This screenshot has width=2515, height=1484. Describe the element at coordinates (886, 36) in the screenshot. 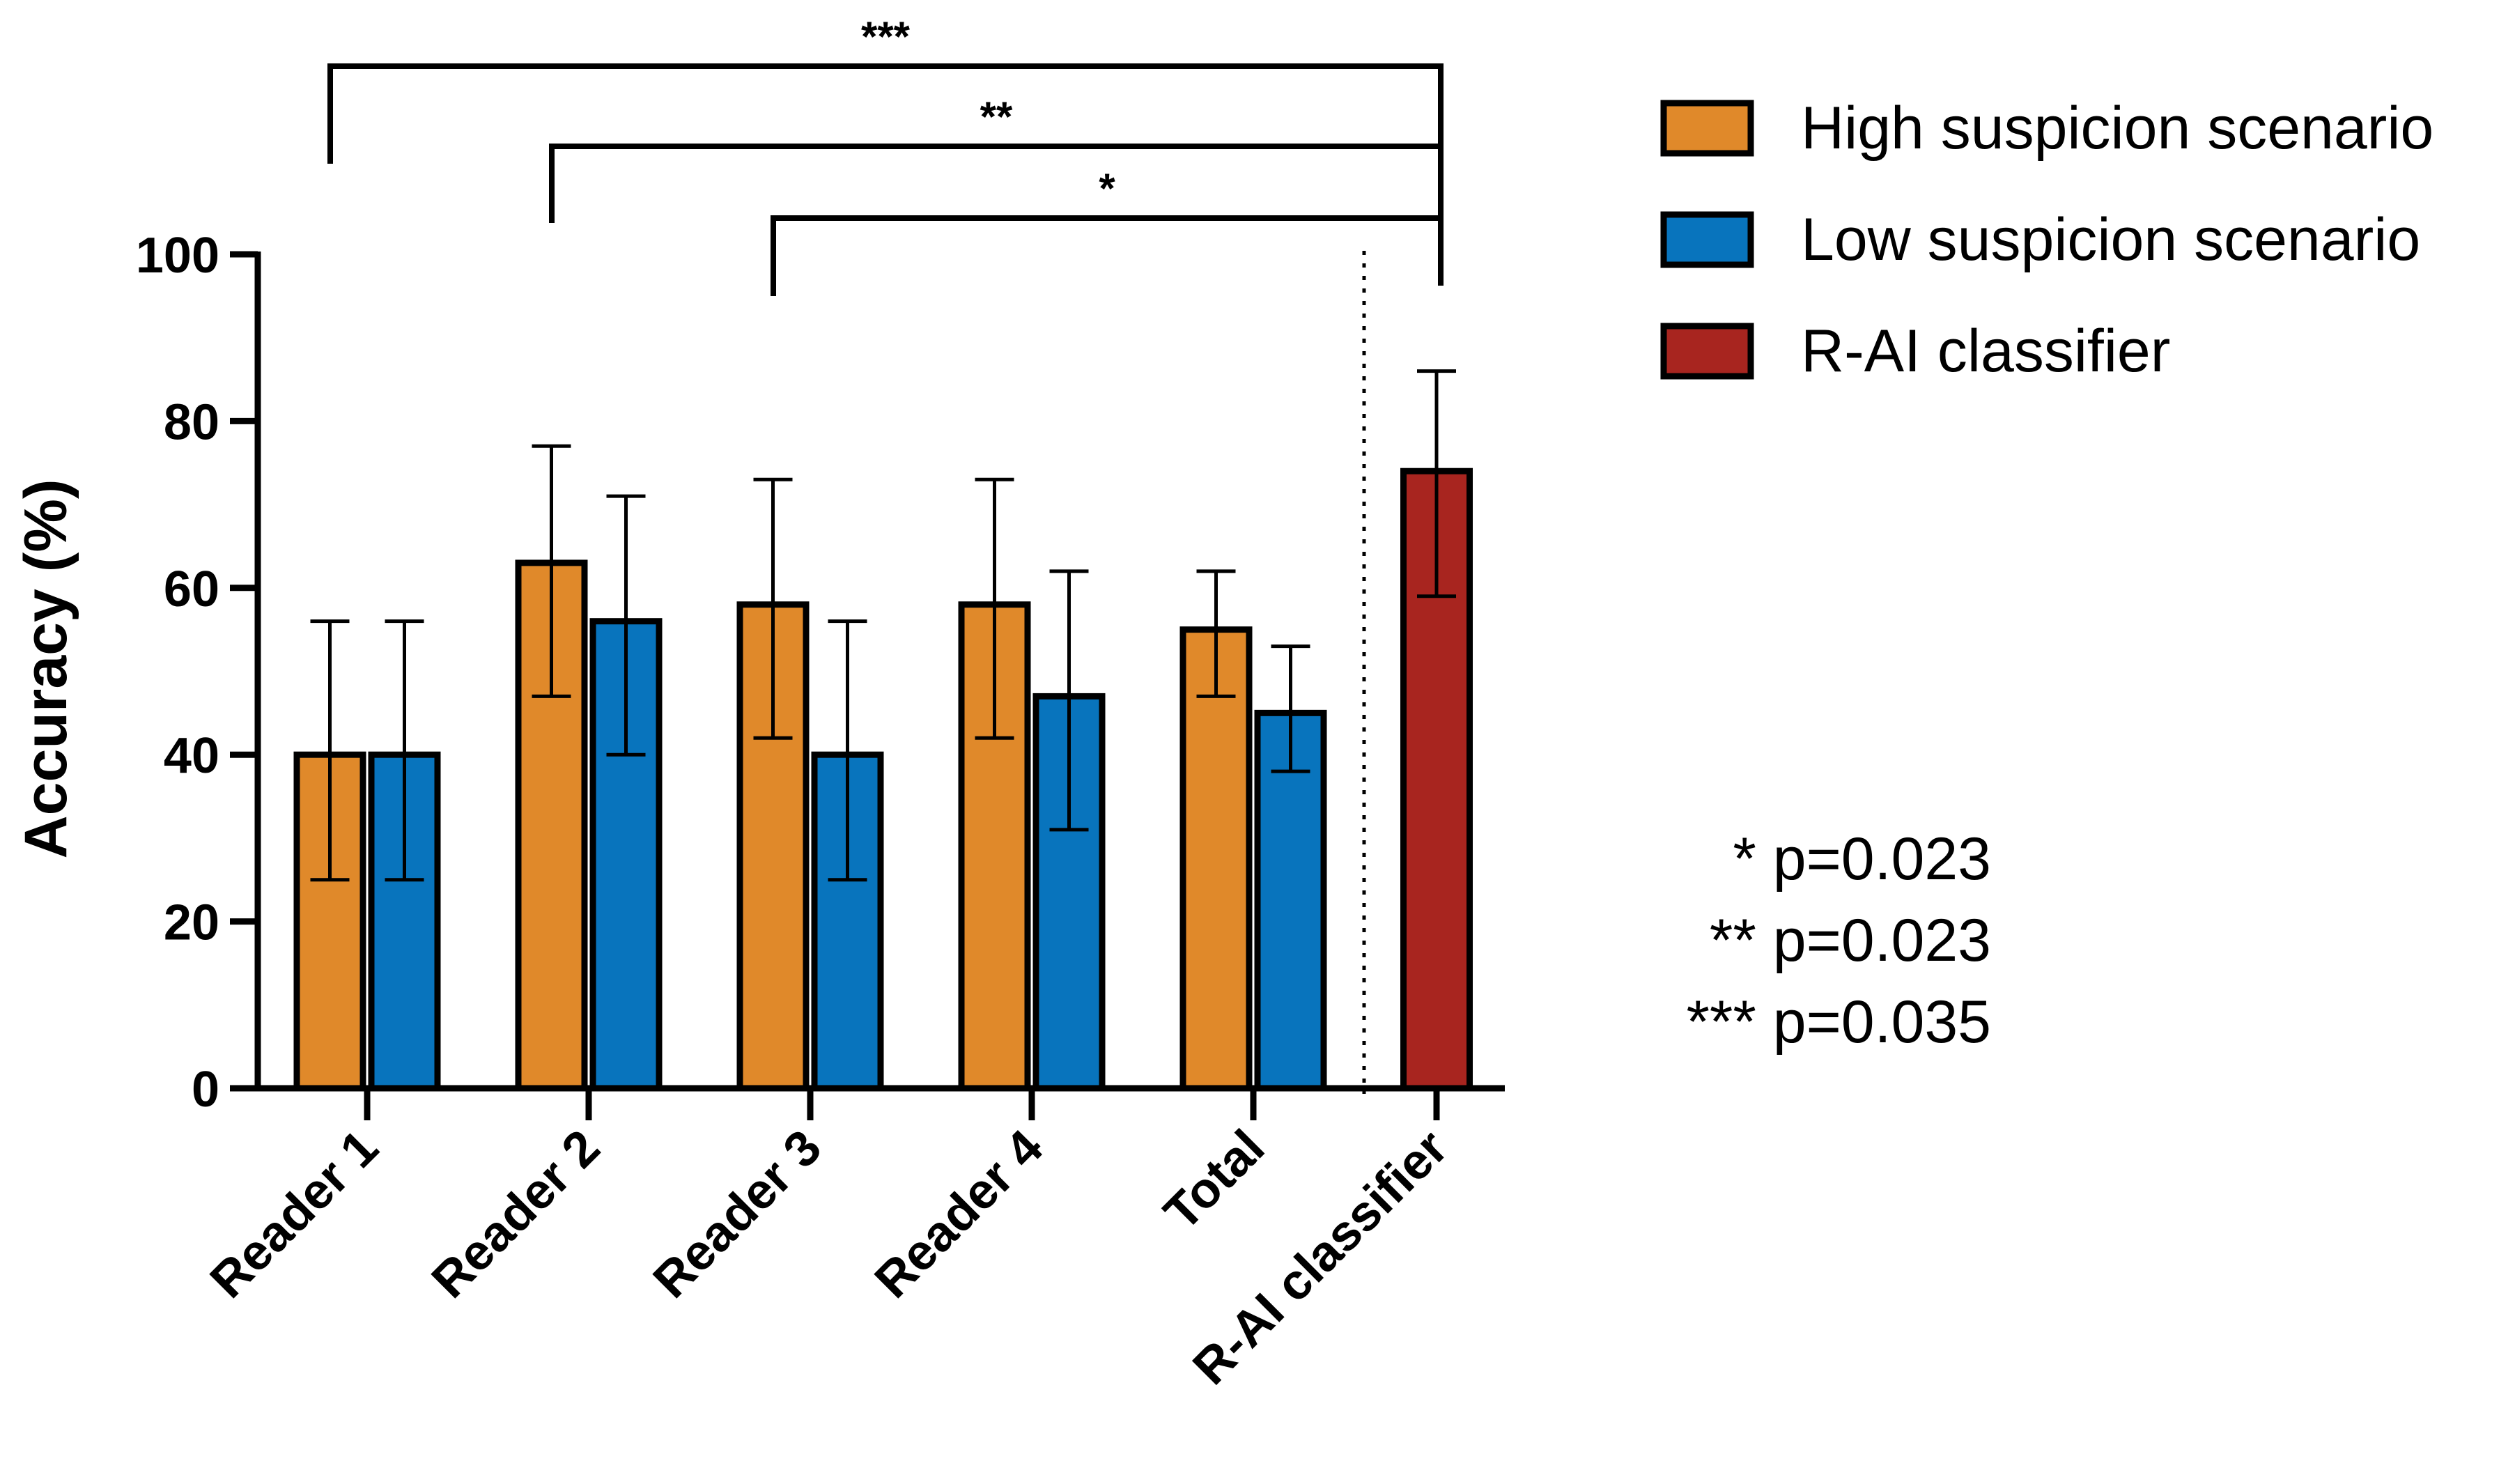

I see `significance-stars: ***` at that location.